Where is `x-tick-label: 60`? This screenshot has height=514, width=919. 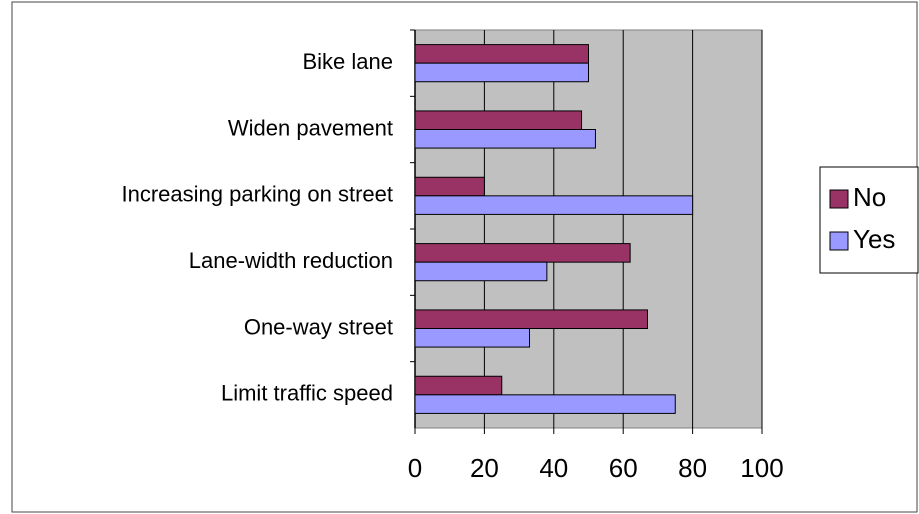
x-tick-label: 60 is located at coordinates (623, 468).